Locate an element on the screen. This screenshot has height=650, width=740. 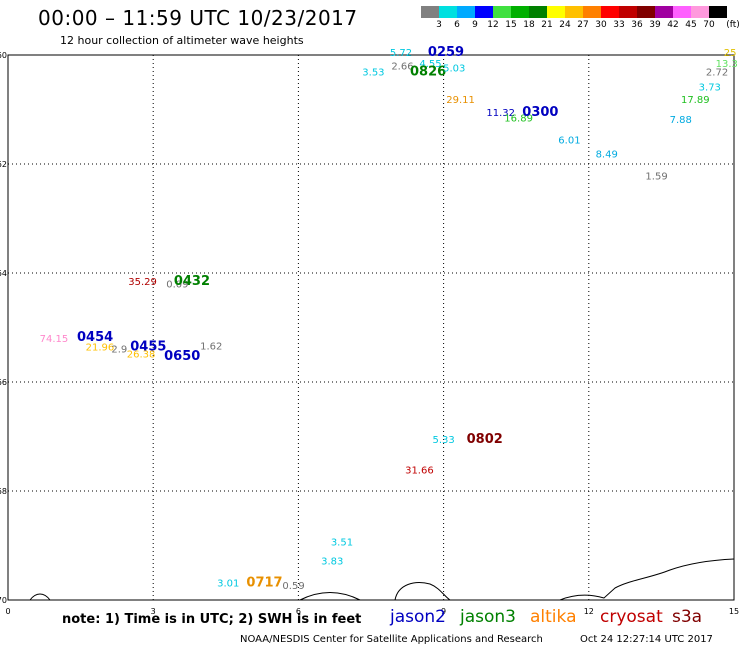
legend-label: 24 is located at coordinates (565, 25).